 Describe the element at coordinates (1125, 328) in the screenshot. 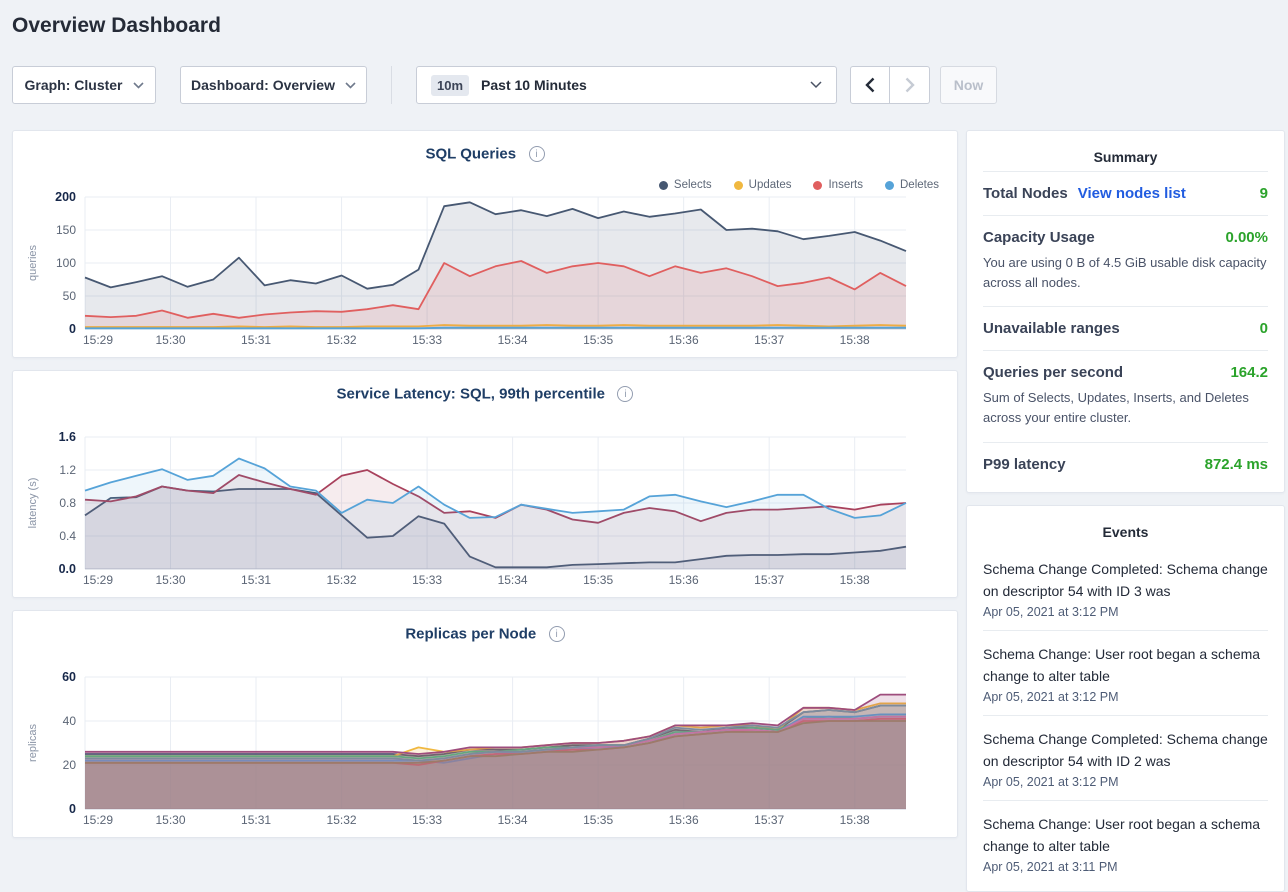

I see `summary-row-unavailable-ranges: Unavailable ranges 0` at that location.